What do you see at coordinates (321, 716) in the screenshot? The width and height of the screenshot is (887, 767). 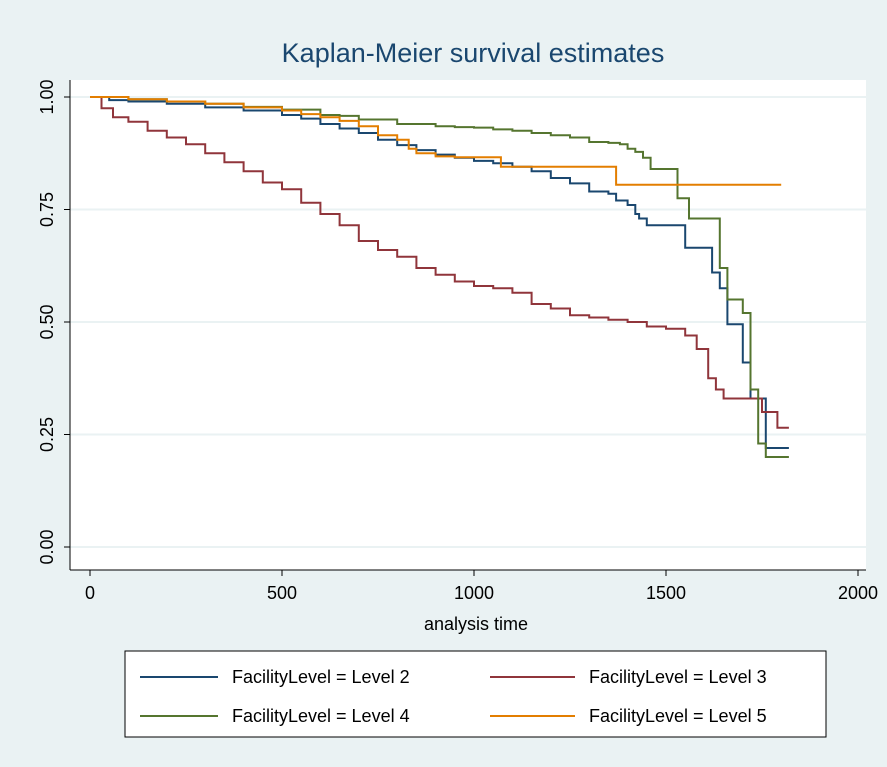 I see `legend-label-3: FacilityLevel = Level 4` at bounding box center [321, 716].